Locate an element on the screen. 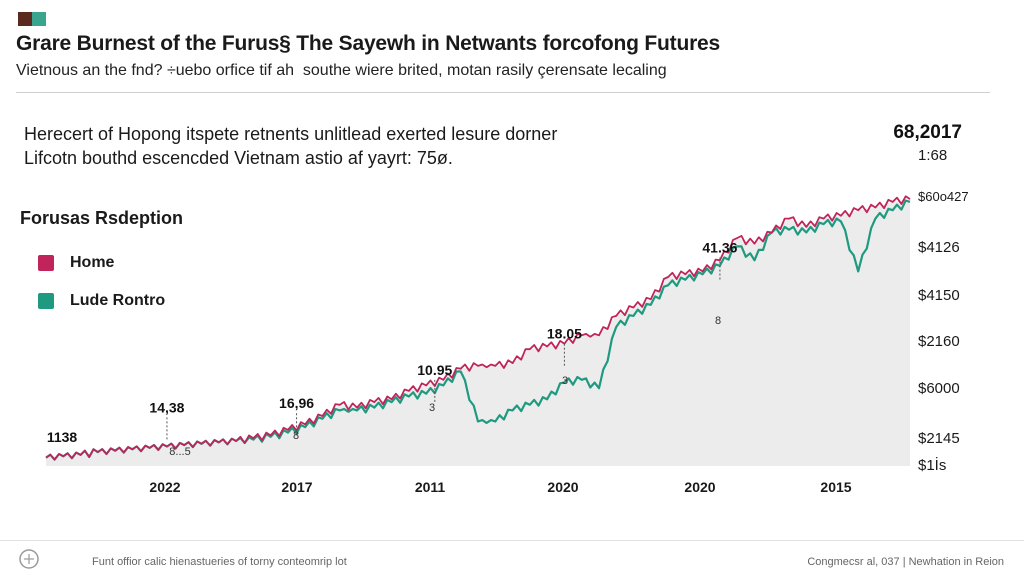 The height and width of the screenshot is (576, 1024). data-label: 14,38 is located at coordinates (166, 407).